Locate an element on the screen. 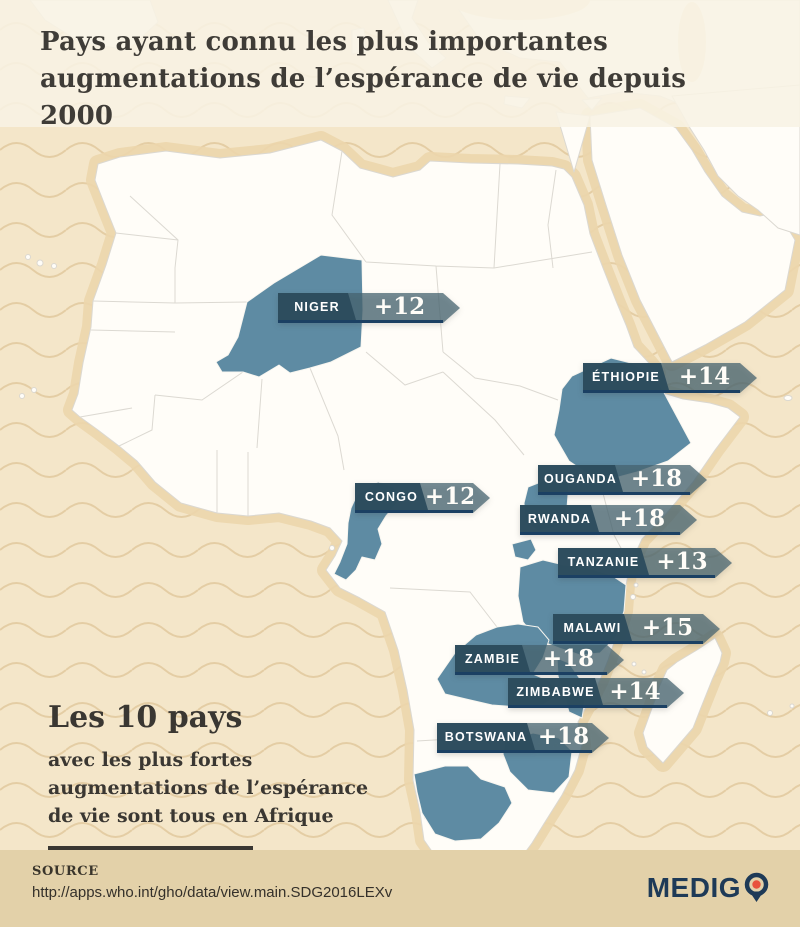  country-name-text: CONGO is located at coordinates (391, 496).